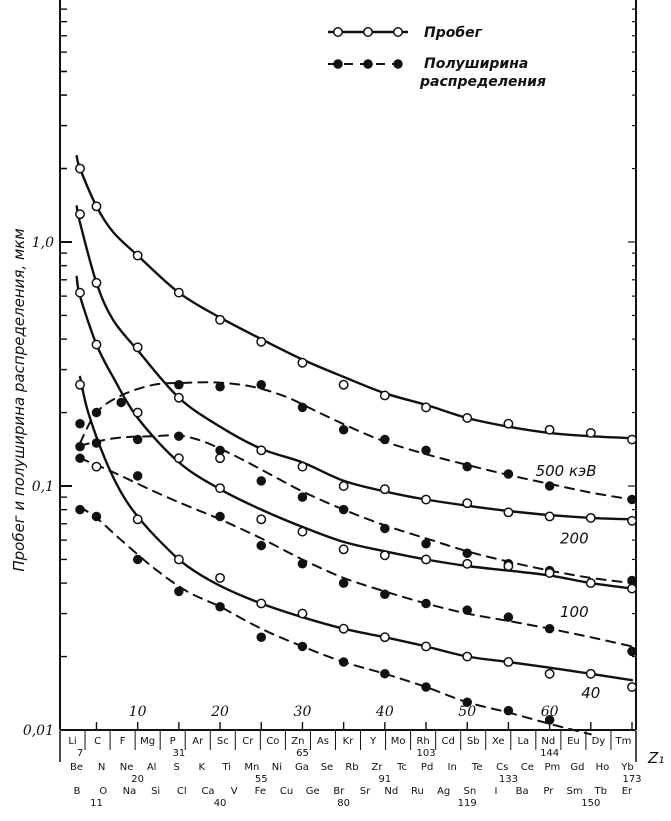 Image resolution: width=671 pixels, height=821 pixels. I want to click on element-row1-symbol: Li, so click(72, 741).